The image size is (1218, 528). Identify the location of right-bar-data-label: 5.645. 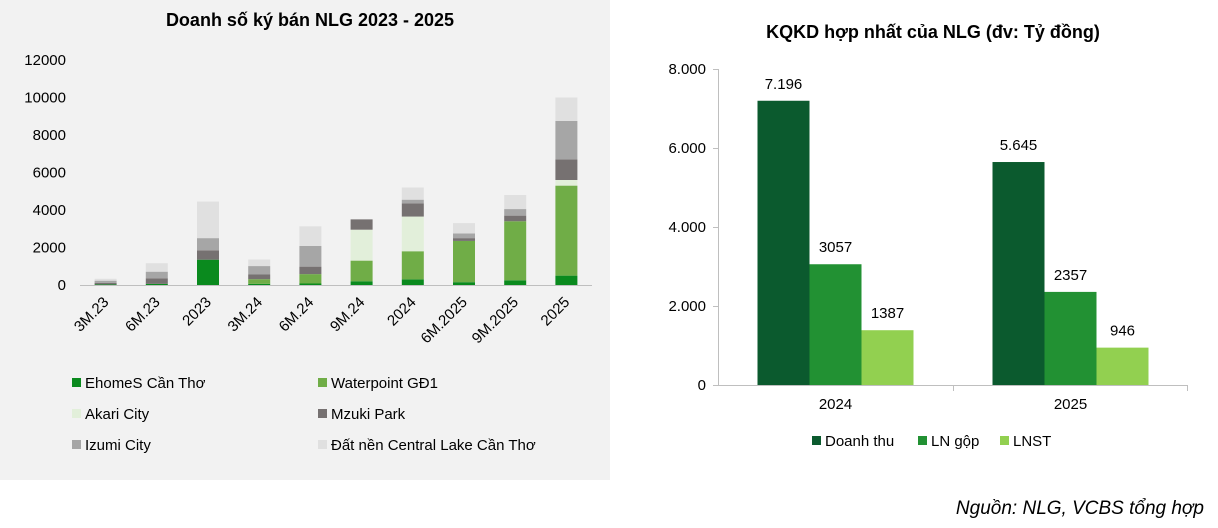
(1019, 145).